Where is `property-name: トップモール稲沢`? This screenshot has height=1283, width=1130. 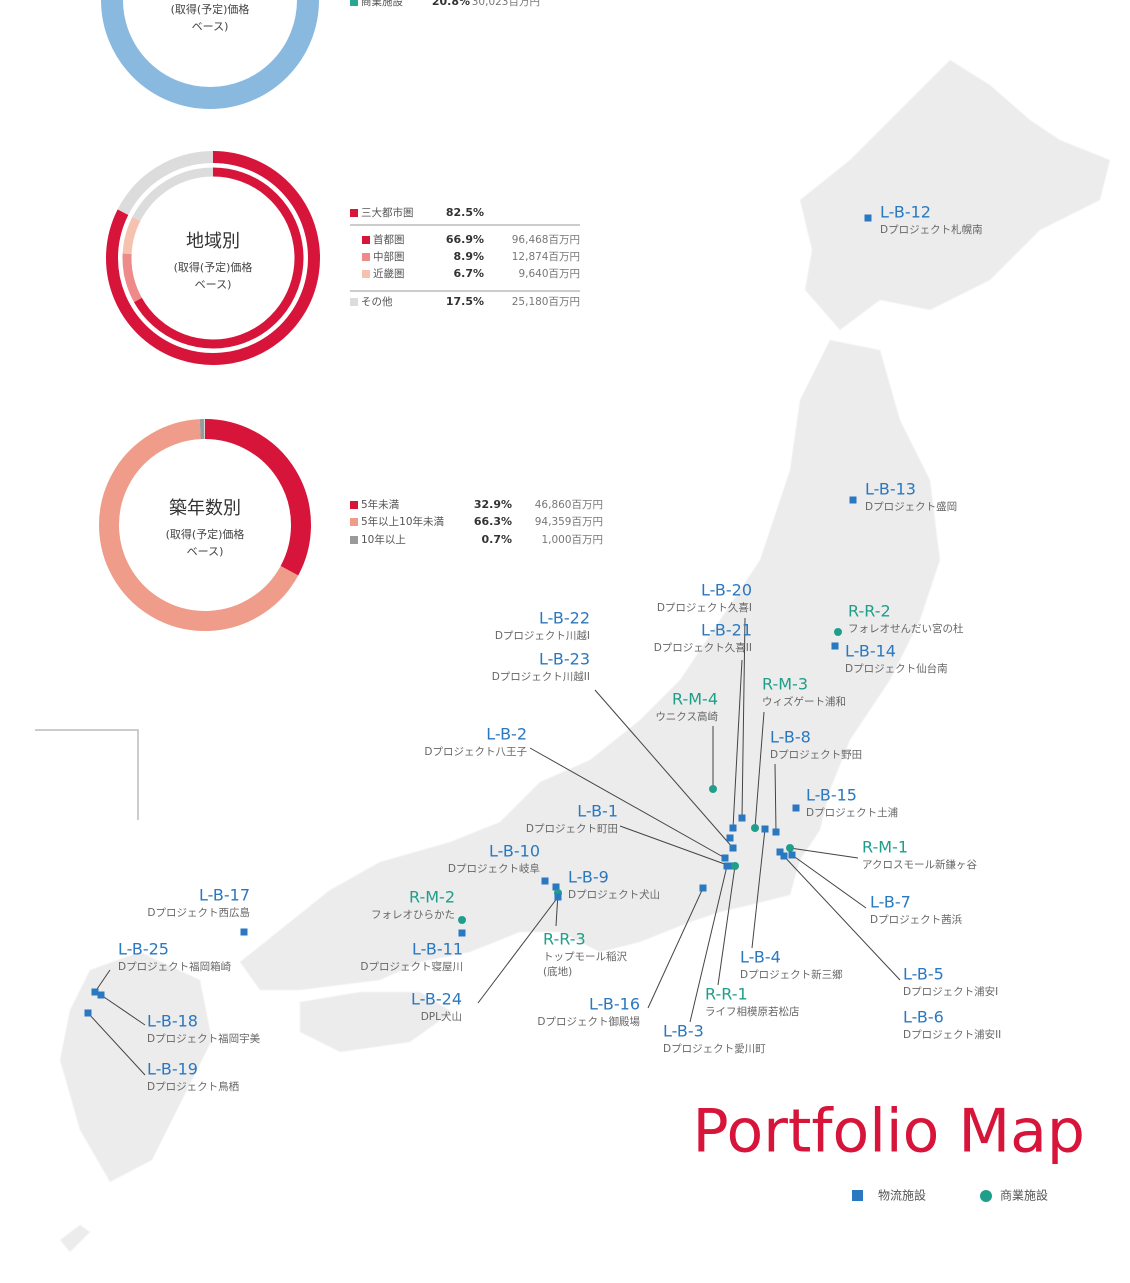 property-name: トップモール稲沢 is located at coordinates (585, 956).